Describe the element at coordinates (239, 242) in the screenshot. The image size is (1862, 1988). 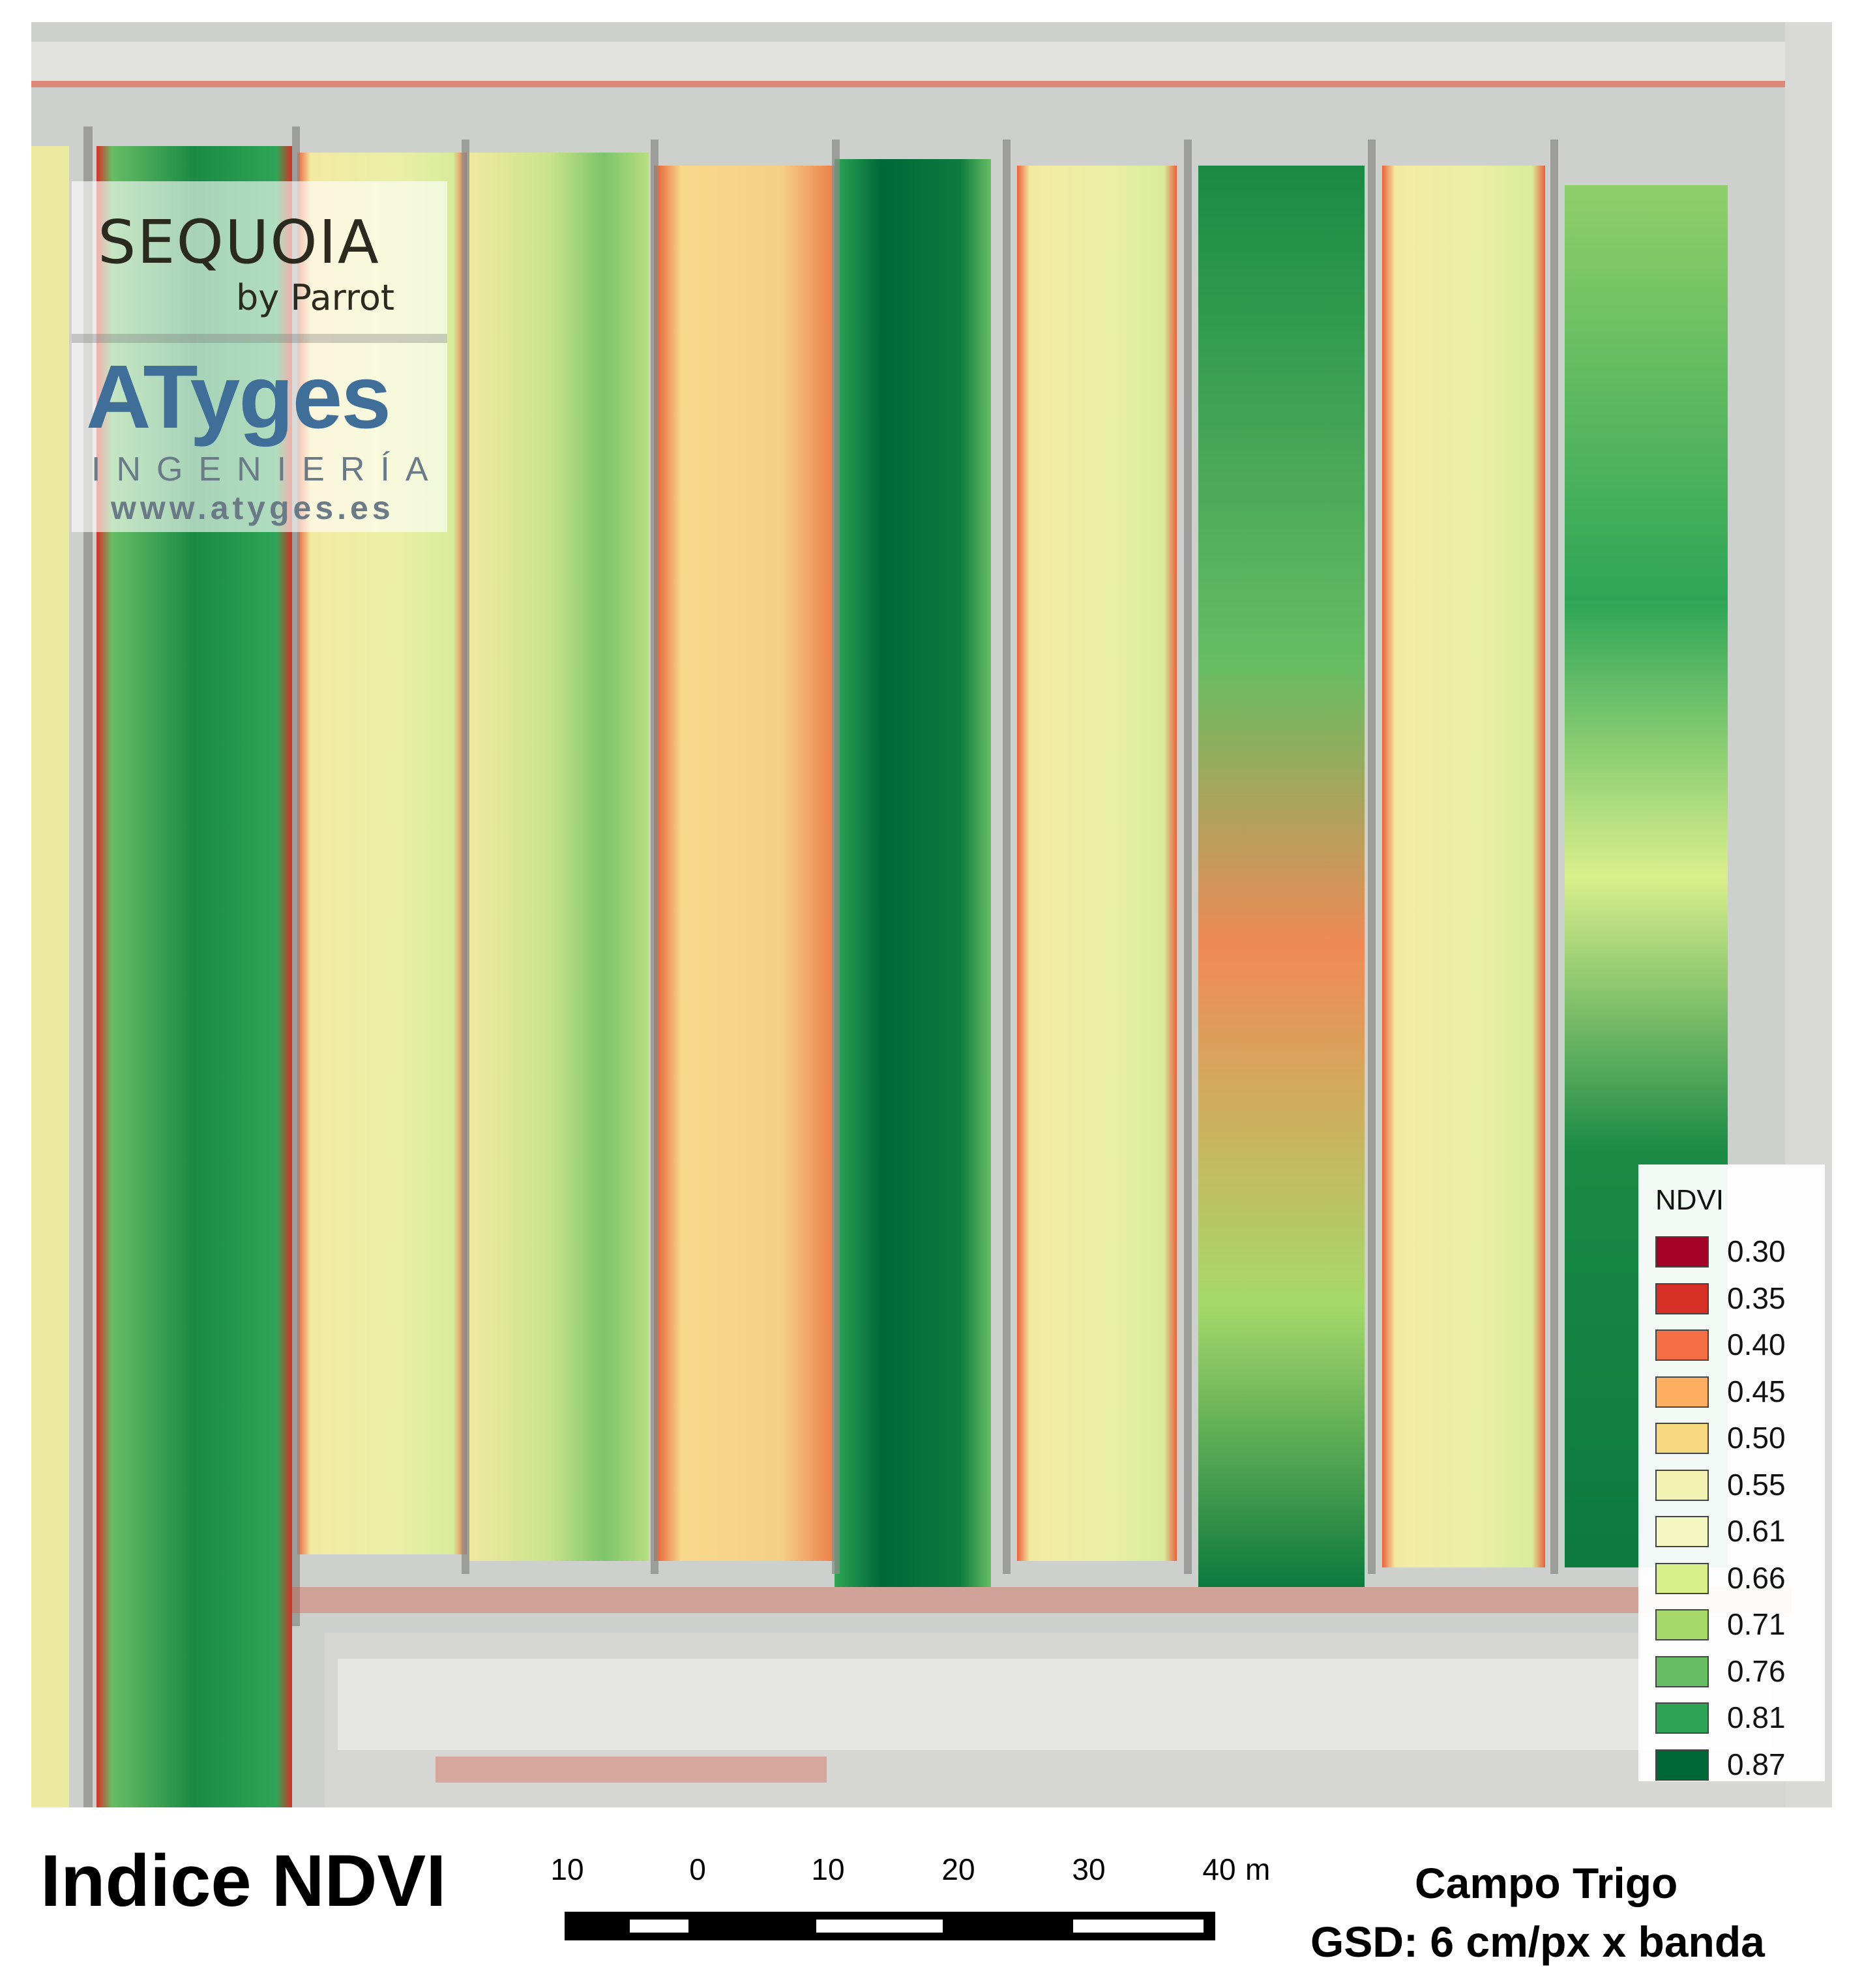
I see `sequoia-logo: SEQUOIA` at that location.